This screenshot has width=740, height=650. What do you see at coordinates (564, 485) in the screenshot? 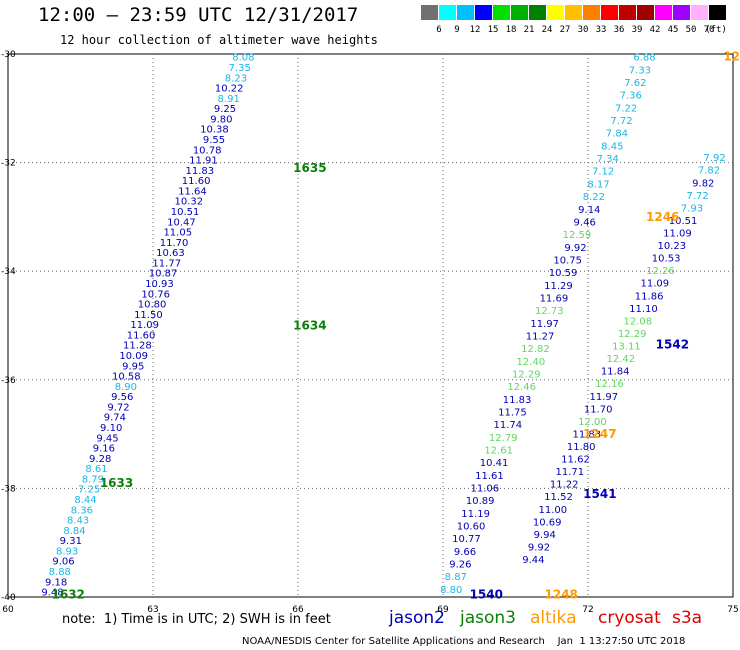
I see `track-c-point: 11.22` at bounding box center [564, 485].